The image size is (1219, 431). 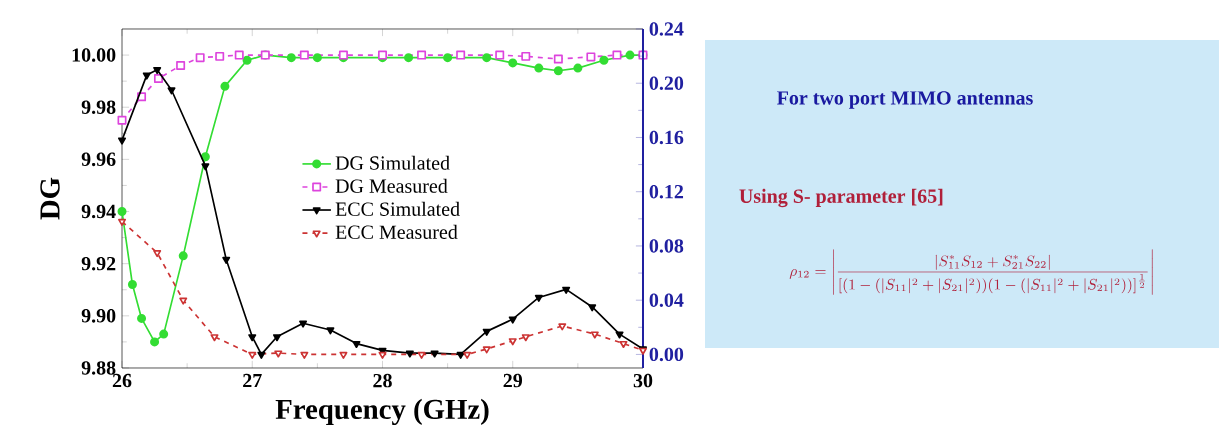 What do you see at coordinates (397, 209) in the screenshot?
I see `legend-label: ECC Simulated` at bounding box center [397, 209].